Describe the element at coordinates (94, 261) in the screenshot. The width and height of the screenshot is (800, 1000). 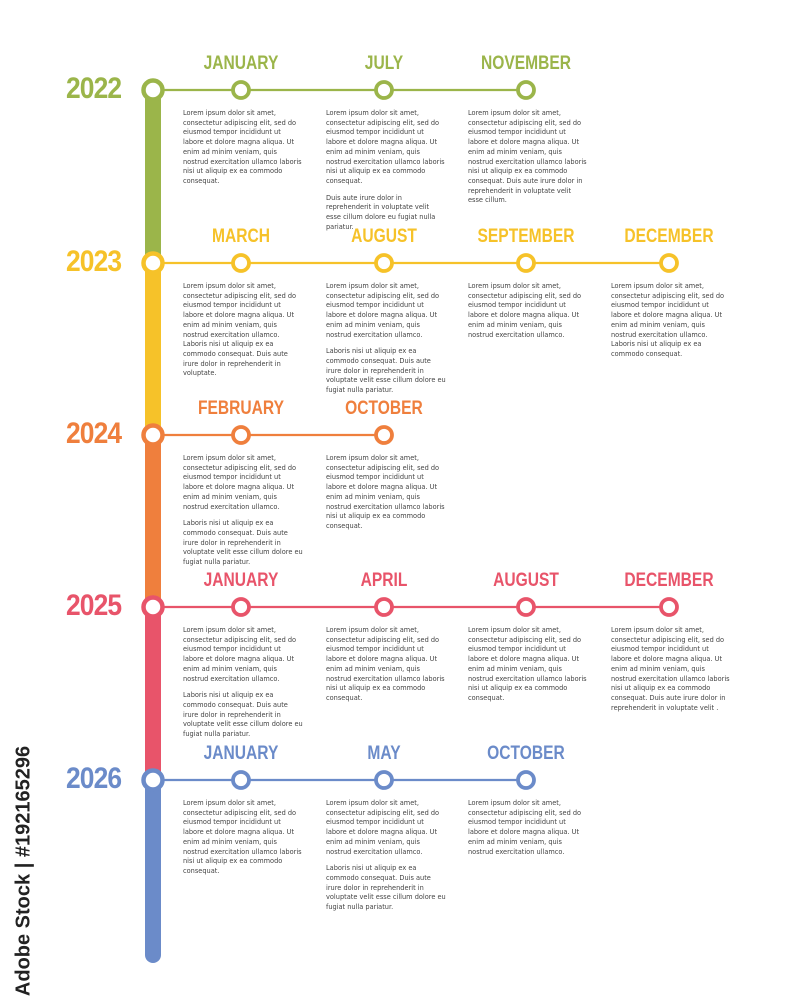
I see `year-label-2023: 2023` at that location.